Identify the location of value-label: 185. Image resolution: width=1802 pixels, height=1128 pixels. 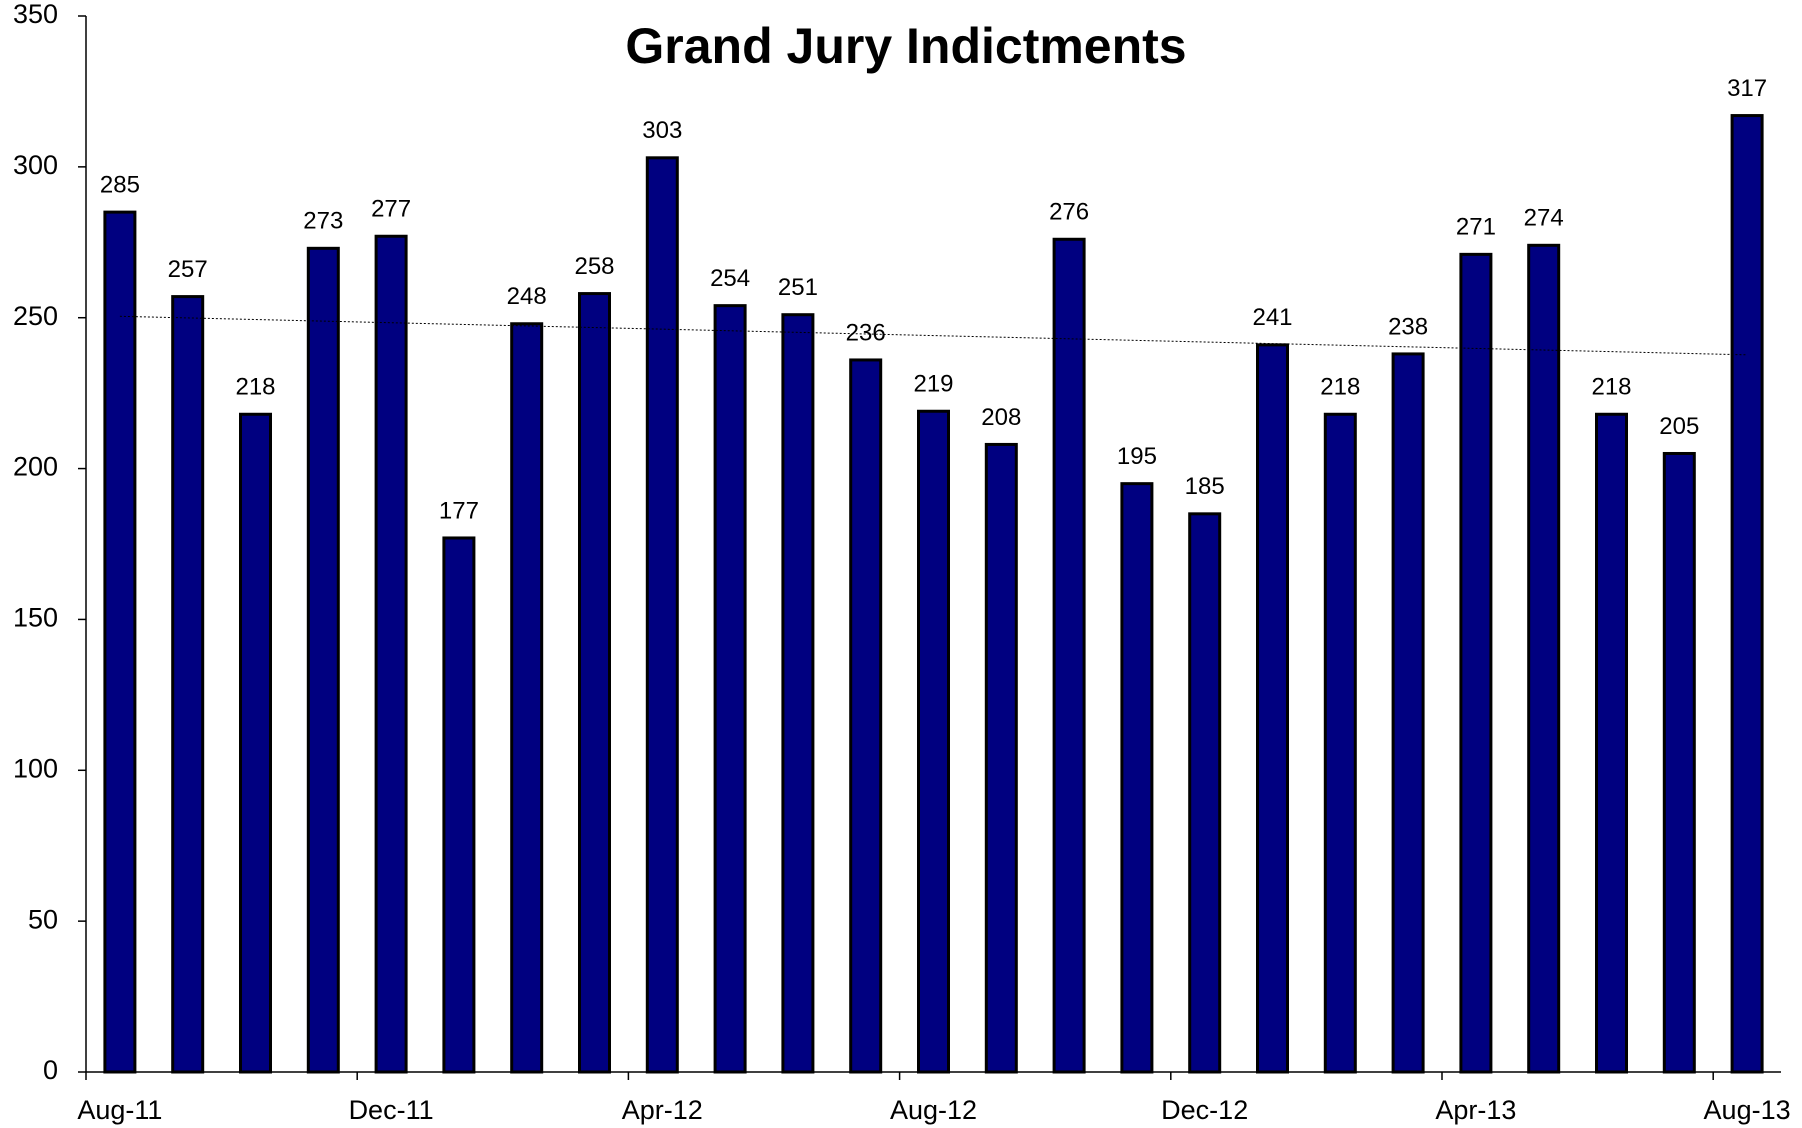
(1205, 486).